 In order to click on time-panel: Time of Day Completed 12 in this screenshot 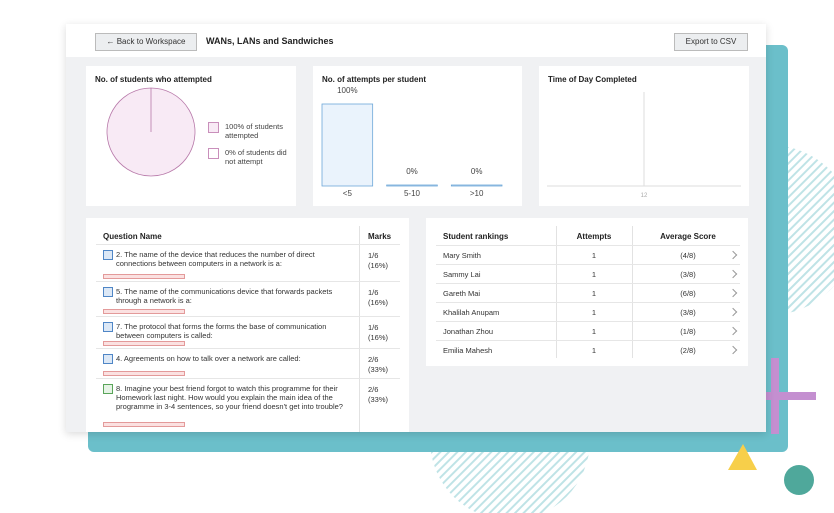, I will do `click(644, 136)`.